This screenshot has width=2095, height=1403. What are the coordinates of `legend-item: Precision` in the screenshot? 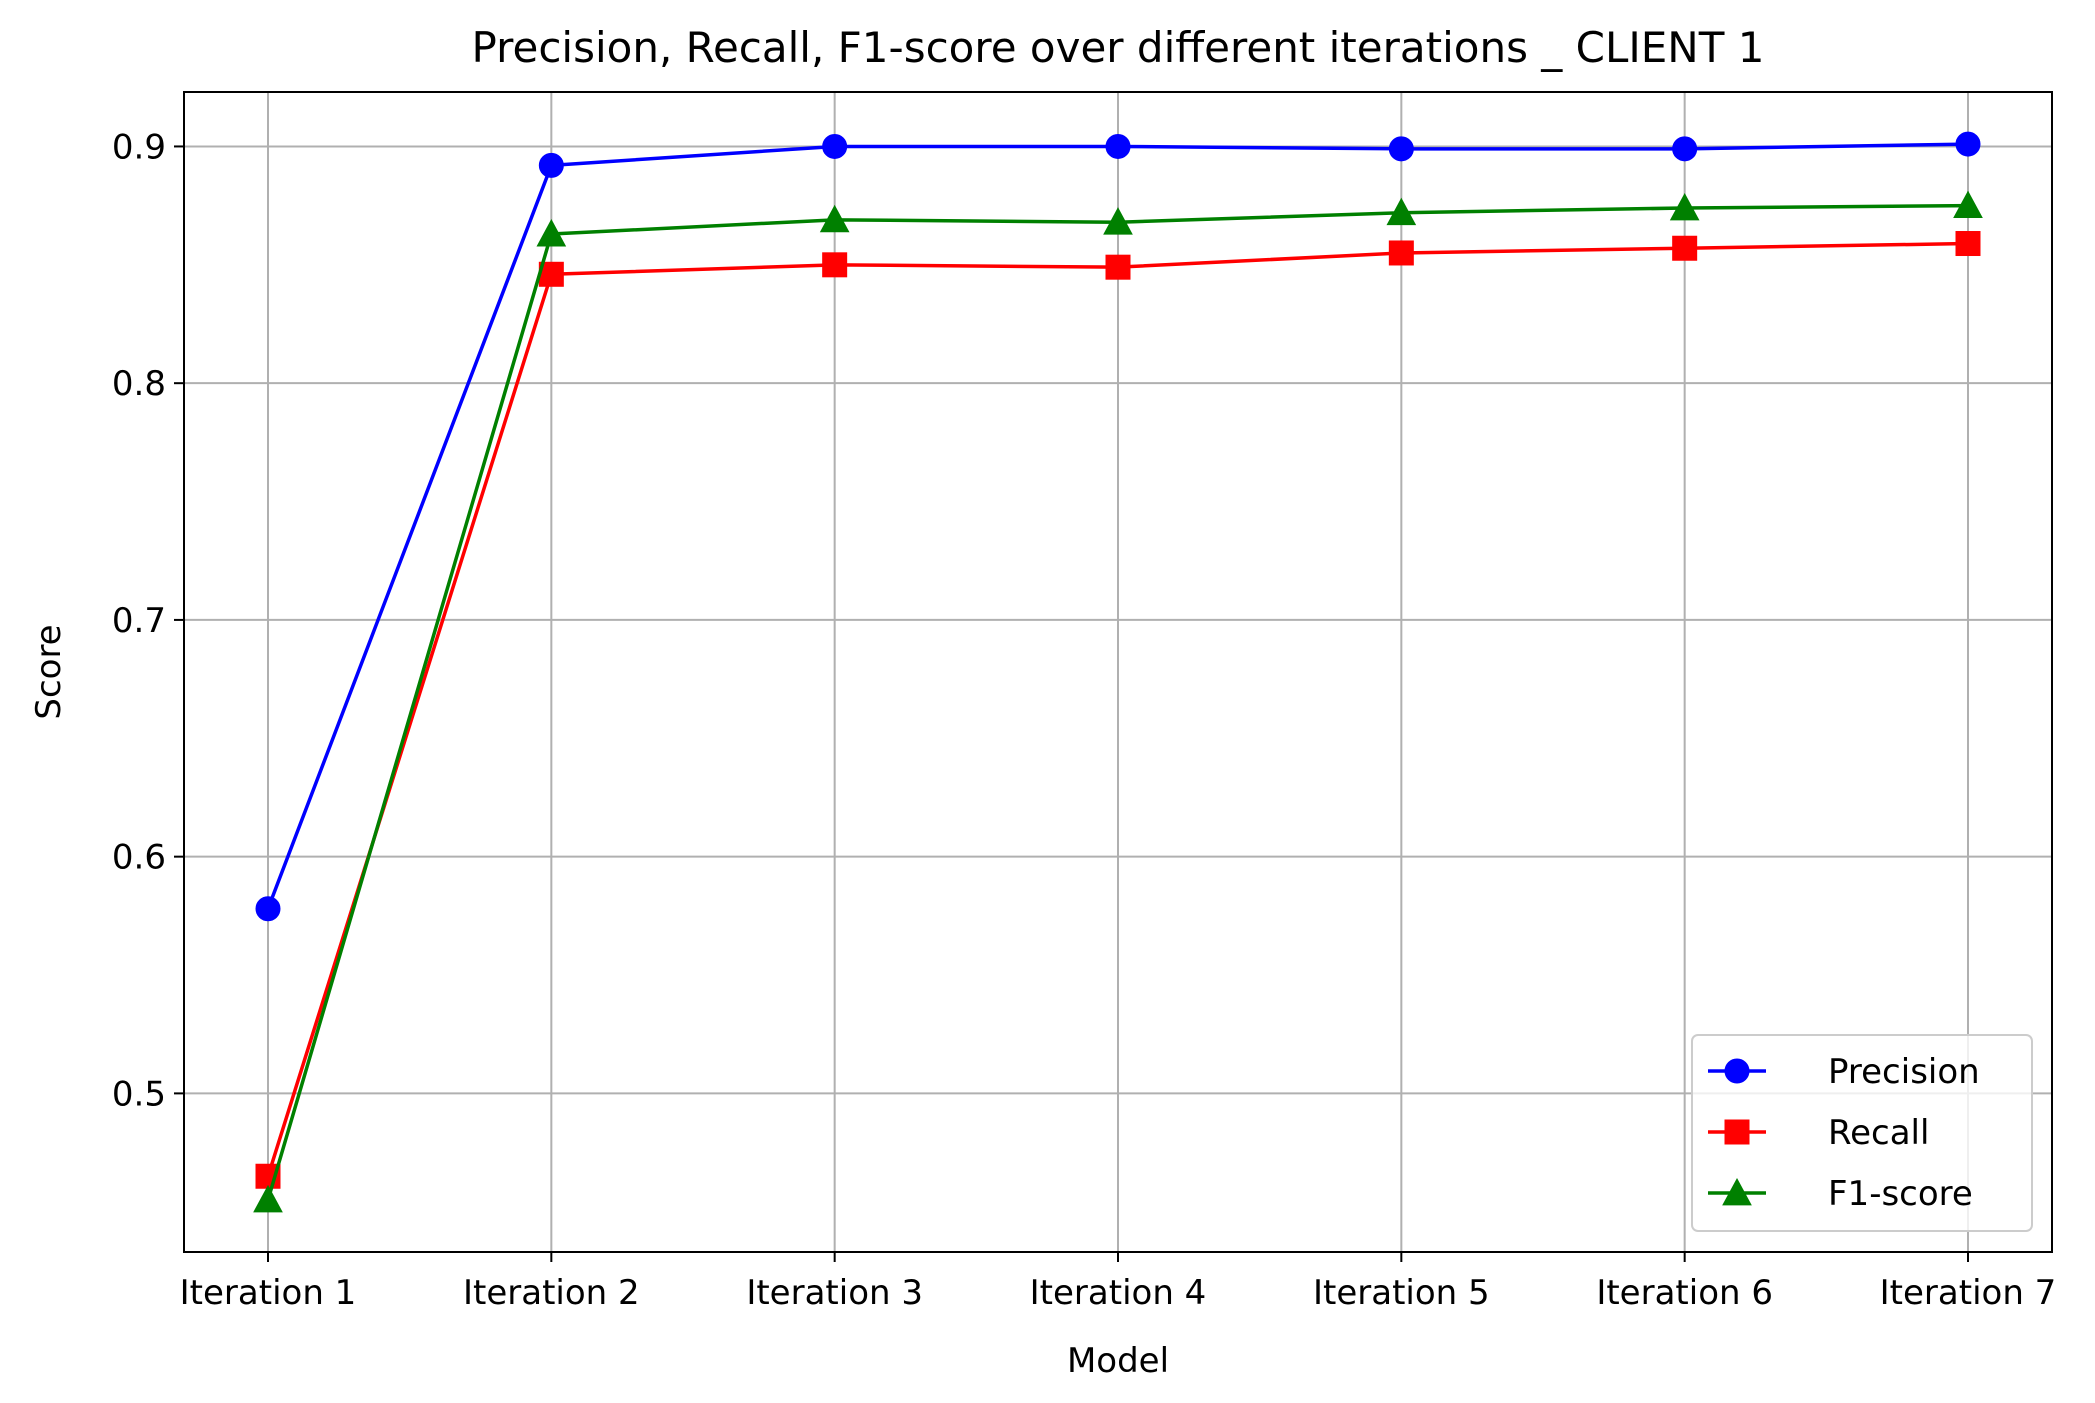 It's located at (1844, 1072).